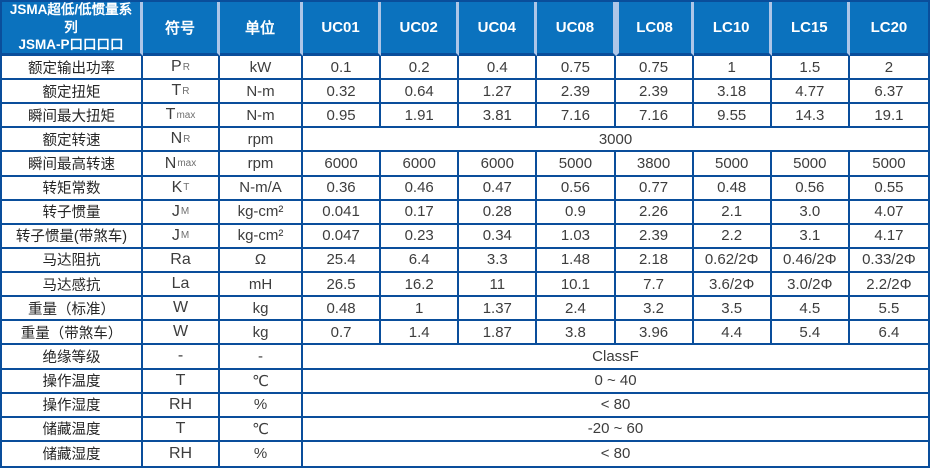  What do you see at coordinates (342, 236) in the screenshot?
I see `value-cell: 0.047` at bounding box center [342, 236].